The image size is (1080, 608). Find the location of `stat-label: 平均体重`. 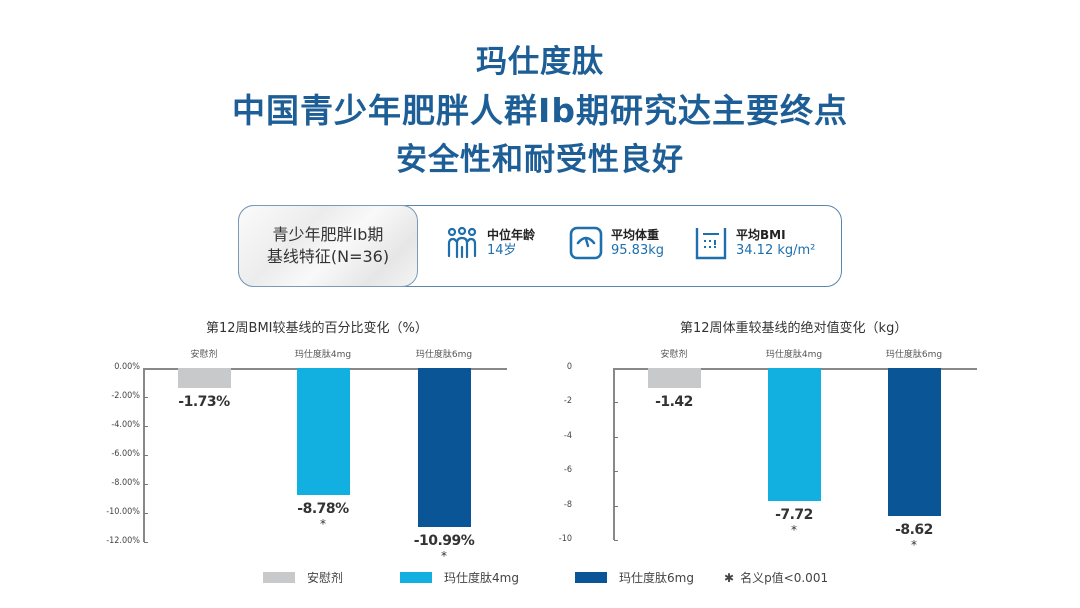

stat-label: 平均体重 is located at coordinates (635, 234).